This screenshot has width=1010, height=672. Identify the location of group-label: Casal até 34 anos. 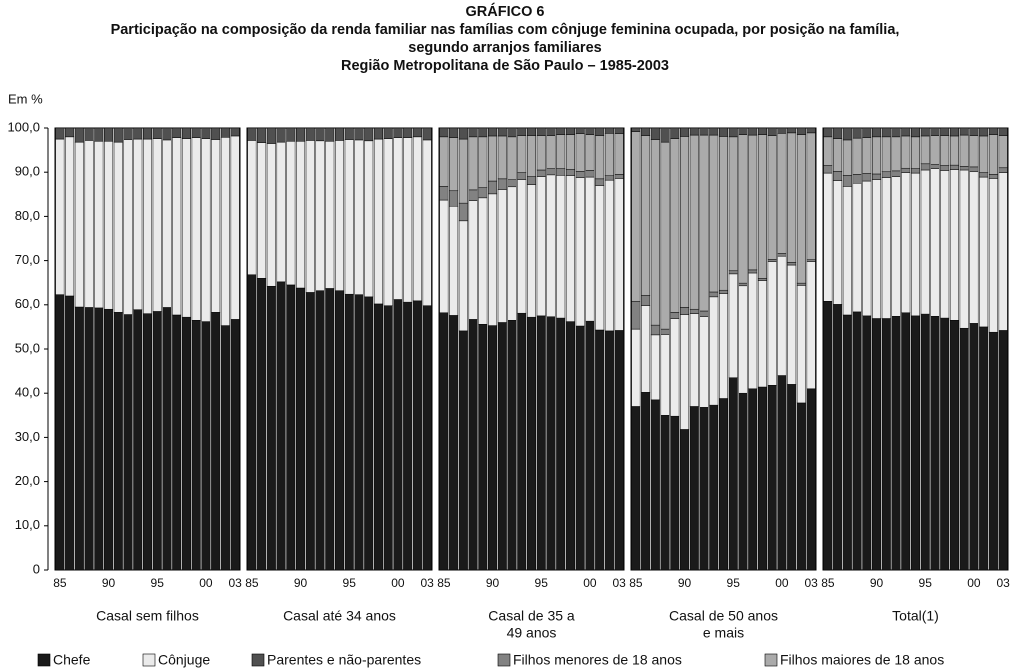
(339, 616).